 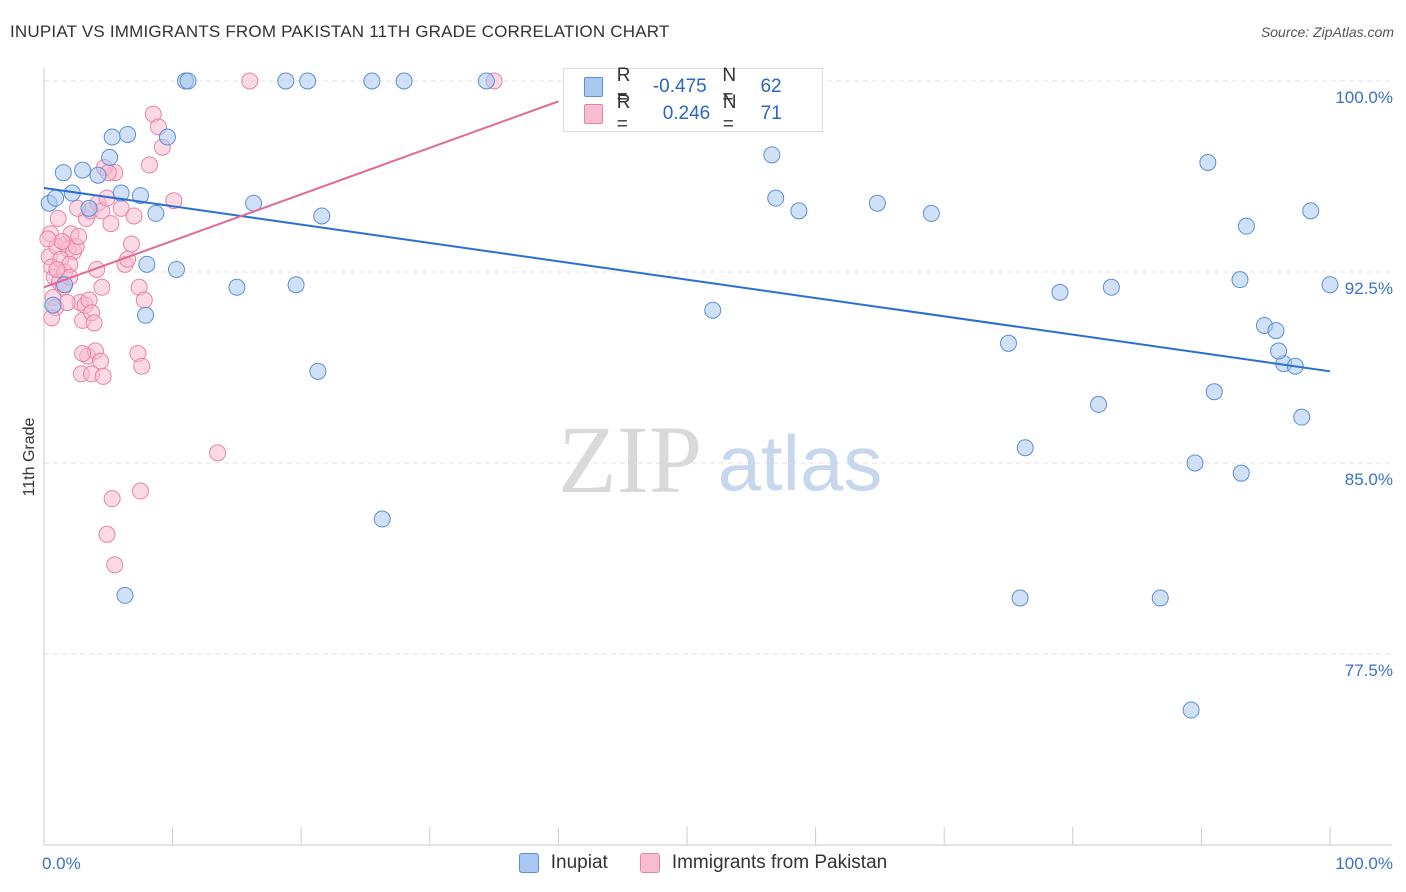 I want to click on correlation-legend: R = -0.475 N = 62 R = 0.246 N = 71, so click(x=693, y=100).